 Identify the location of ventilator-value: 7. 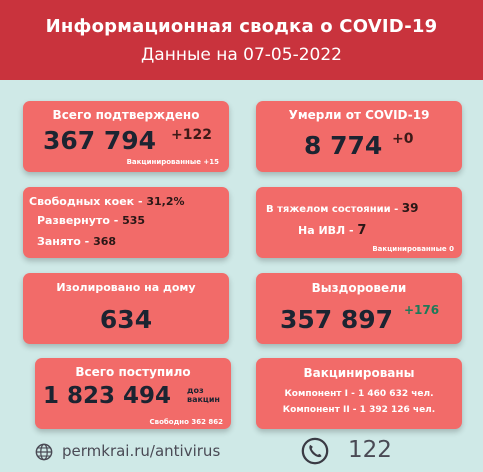
(362, 230).